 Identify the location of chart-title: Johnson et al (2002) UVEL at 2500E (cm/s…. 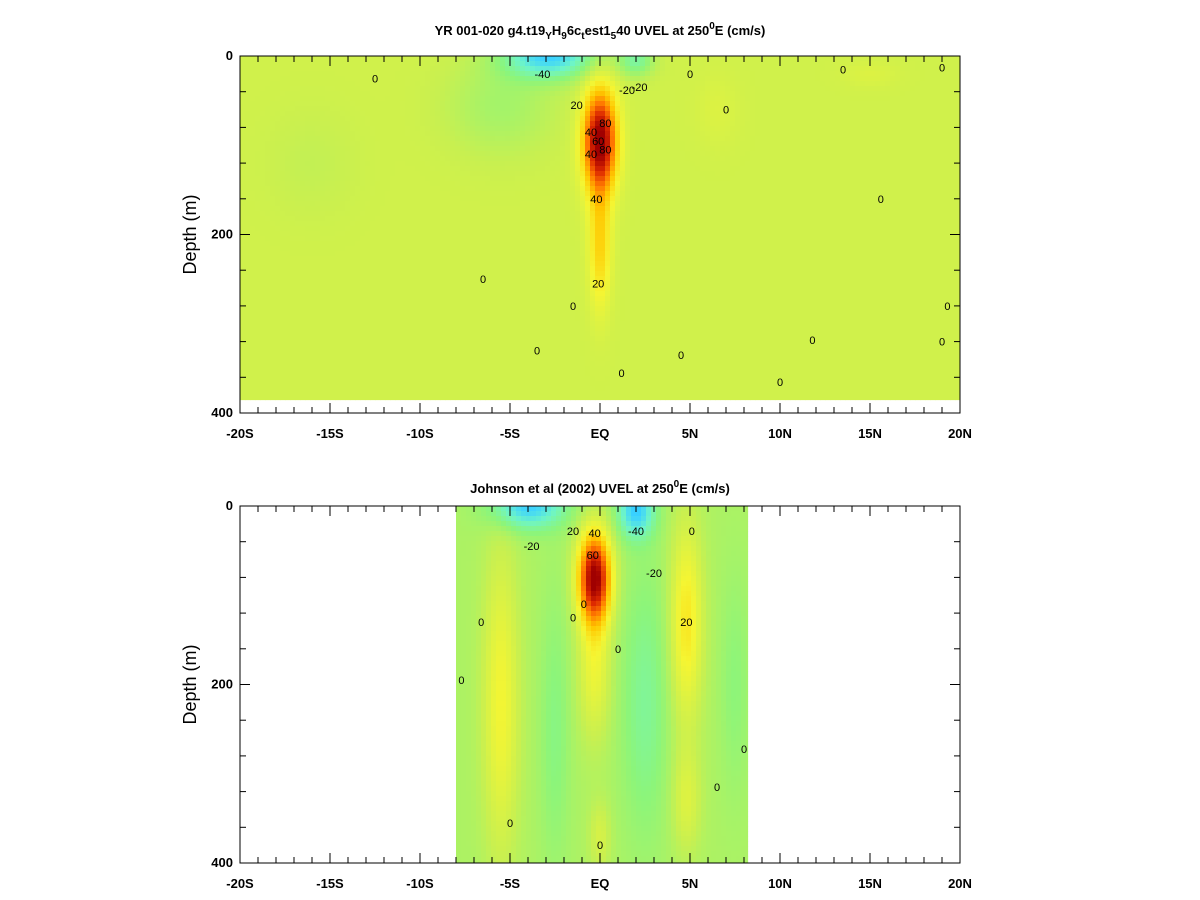
(600, 487).